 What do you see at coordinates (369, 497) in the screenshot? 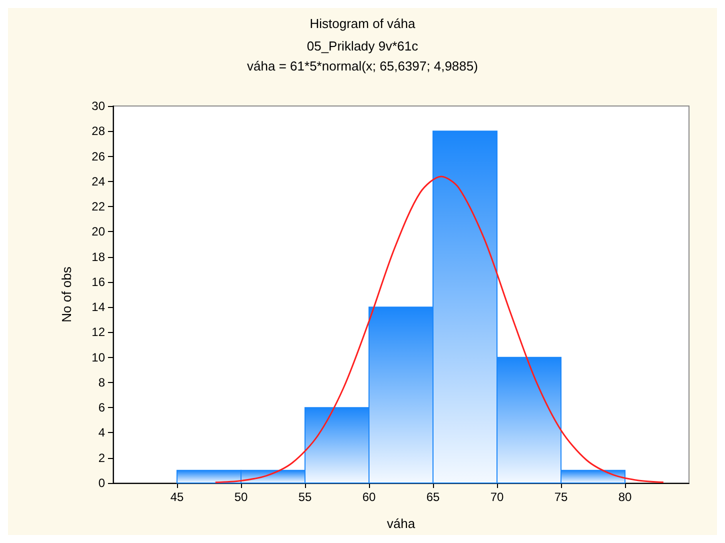
I see `x-tick-label: 60` at bounding box center [369, 497].